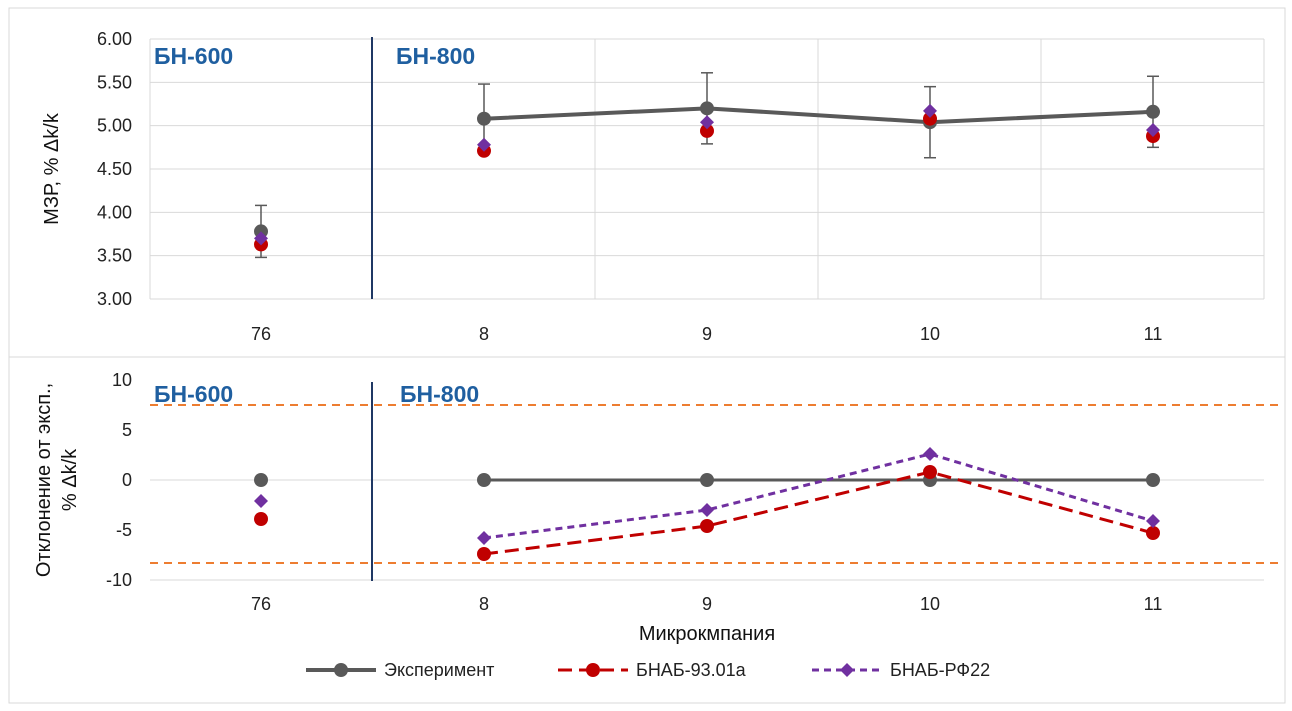 This screenshot has height=711, width=1292. I want to click on y-tick-label: 3.50, so click(114, 256).